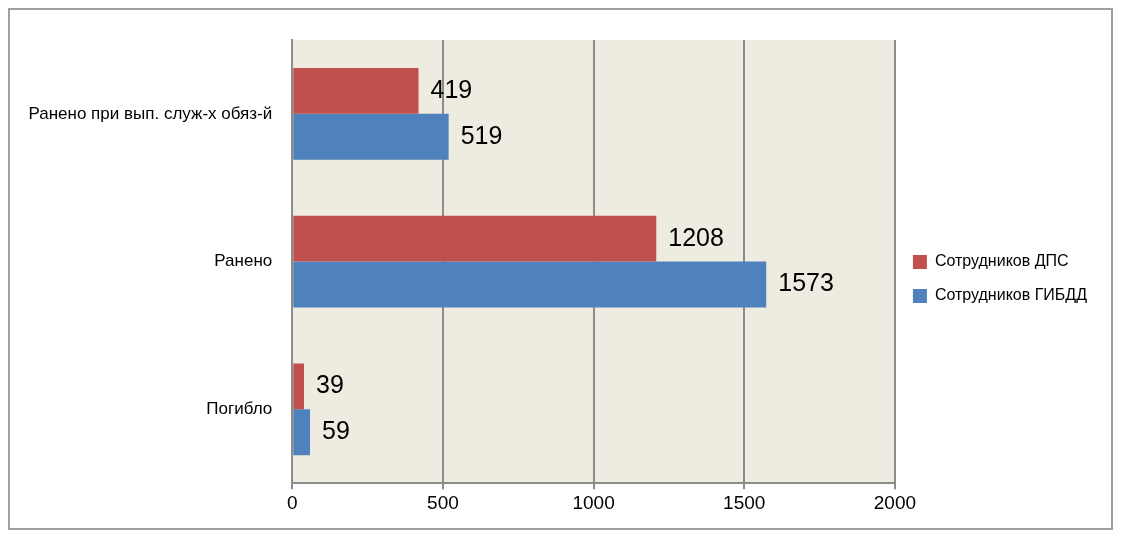  I want to click on data-label: 1573, so click(806, 282).